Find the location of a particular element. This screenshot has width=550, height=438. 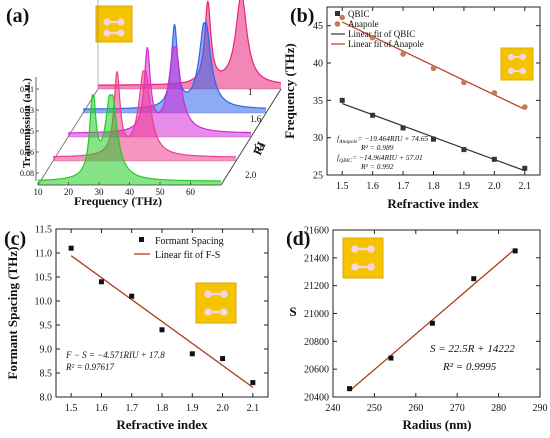

x-tick-label: 250 is located at coordinates (374, 408).